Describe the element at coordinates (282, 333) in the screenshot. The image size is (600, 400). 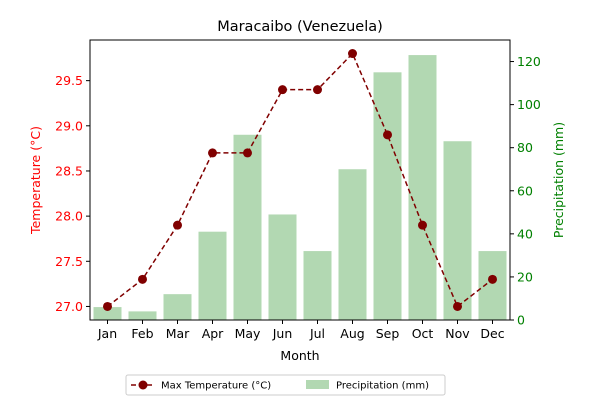
I see `x-tick-label: Jun` at that location.